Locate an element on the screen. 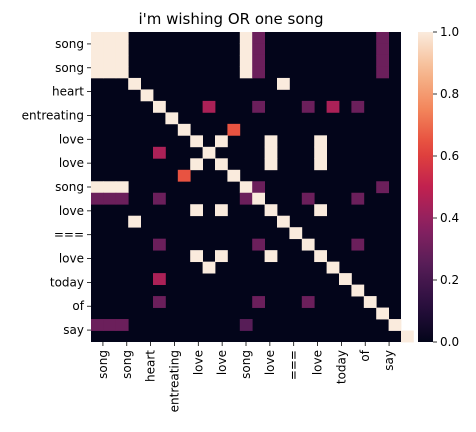  colorbar-tick-label: 0.2 is located at coordinates (449, 280).